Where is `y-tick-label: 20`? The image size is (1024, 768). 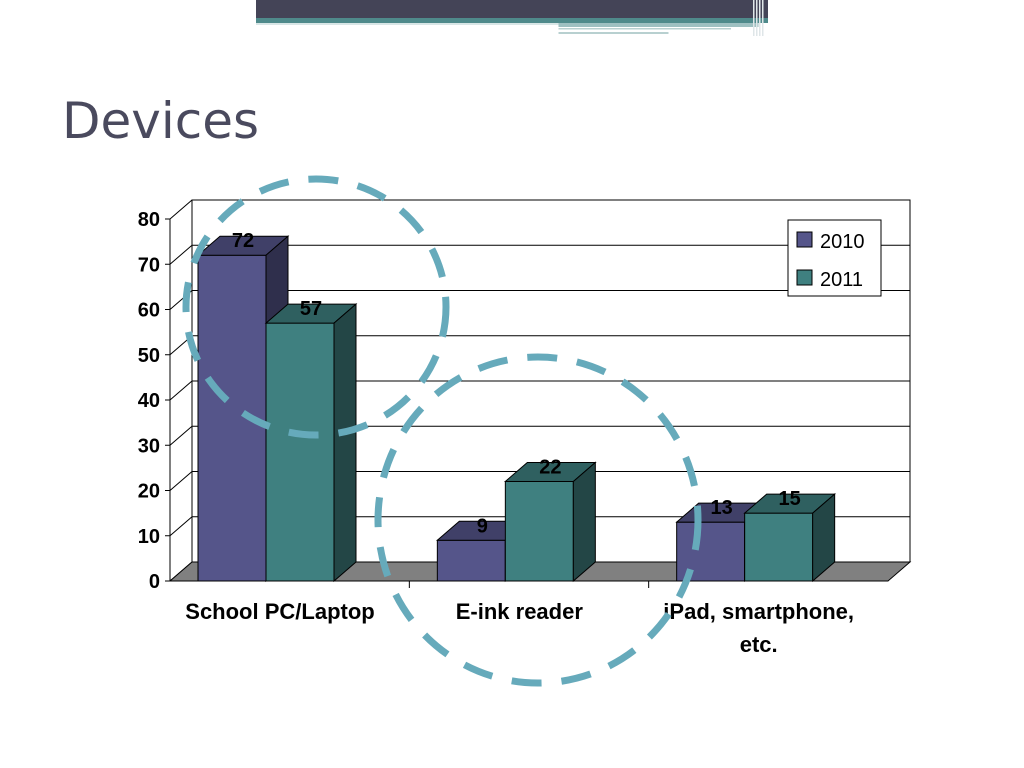
y-tick-label: 20 is located at coordinates (149, 492).